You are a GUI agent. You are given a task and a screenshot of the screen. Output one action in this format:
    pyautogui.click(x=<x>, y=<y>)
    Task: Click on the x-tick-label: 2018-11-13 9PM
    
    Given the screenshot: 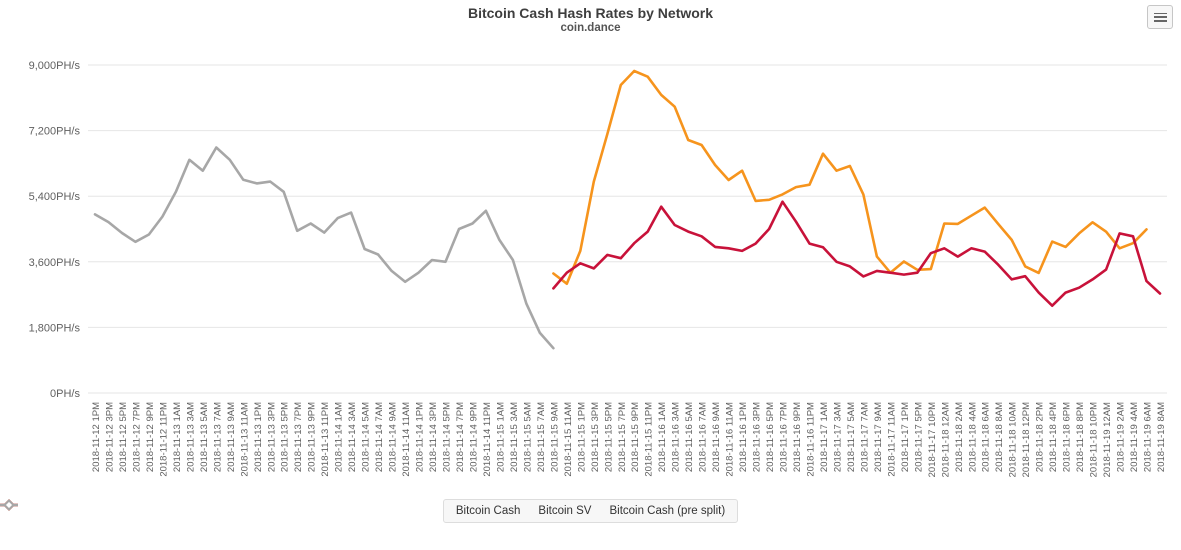 What is the action you would take?
    pyautogui.click(x=312, y=437)
    